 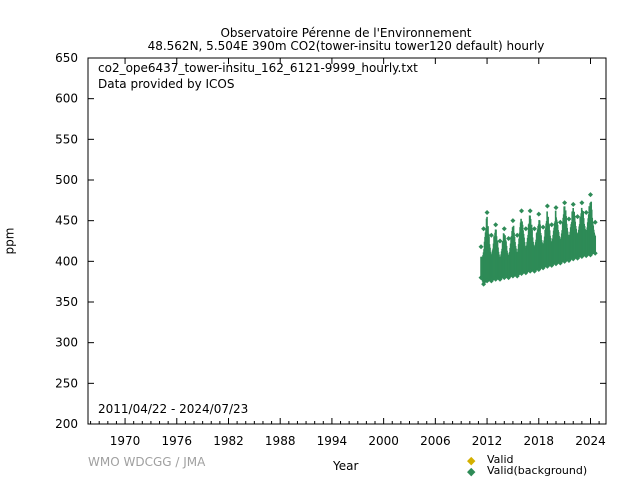 What do you see at coordinates (66, 180) in the screenshot?
I see `y-tick-label: 500` at bounding box center [66, 180].